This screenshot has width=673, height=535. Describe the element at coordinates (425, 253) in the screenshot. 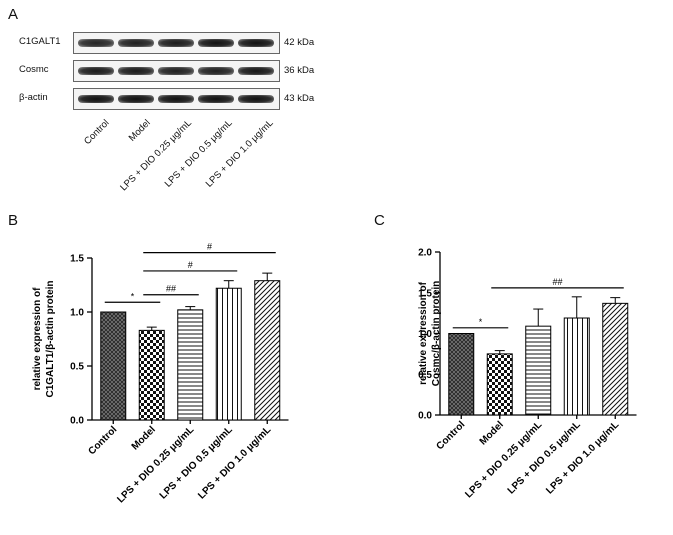

I see `y-tick-label: 2.0` at that location.